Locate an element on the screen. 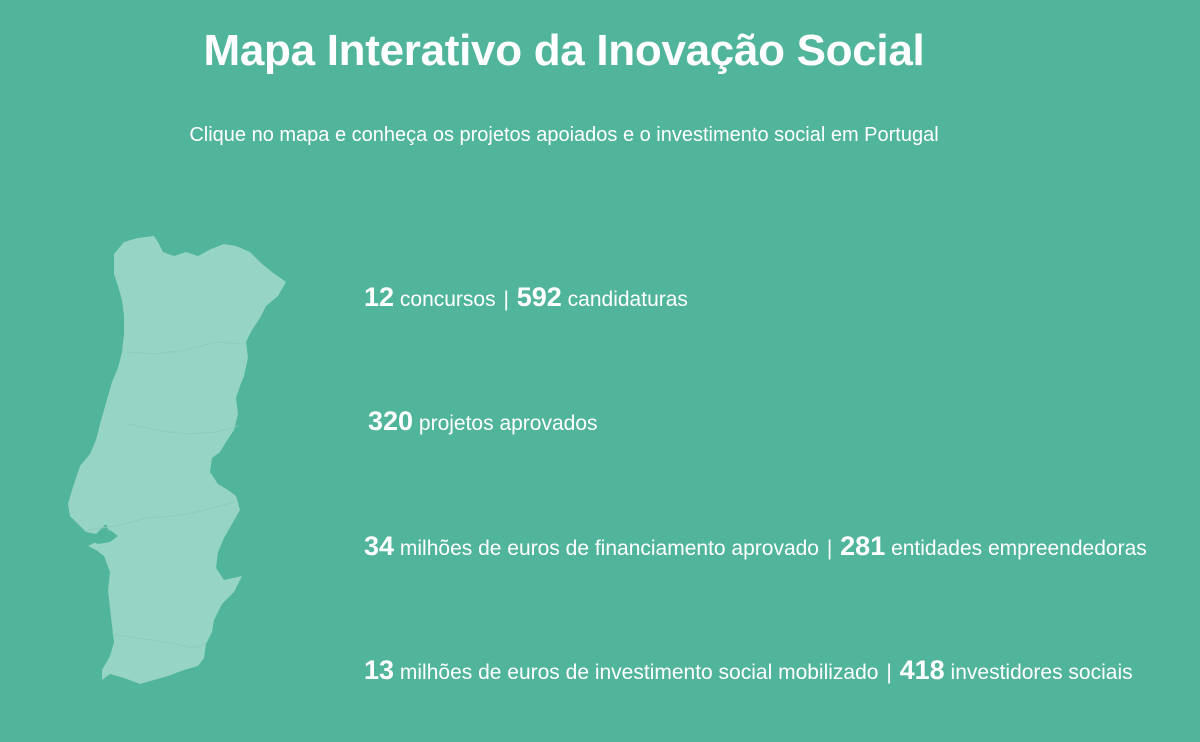 This screenshot has height=742, width=1200. stat-applications-label: candidaturas is located at coordinates (627, 299).